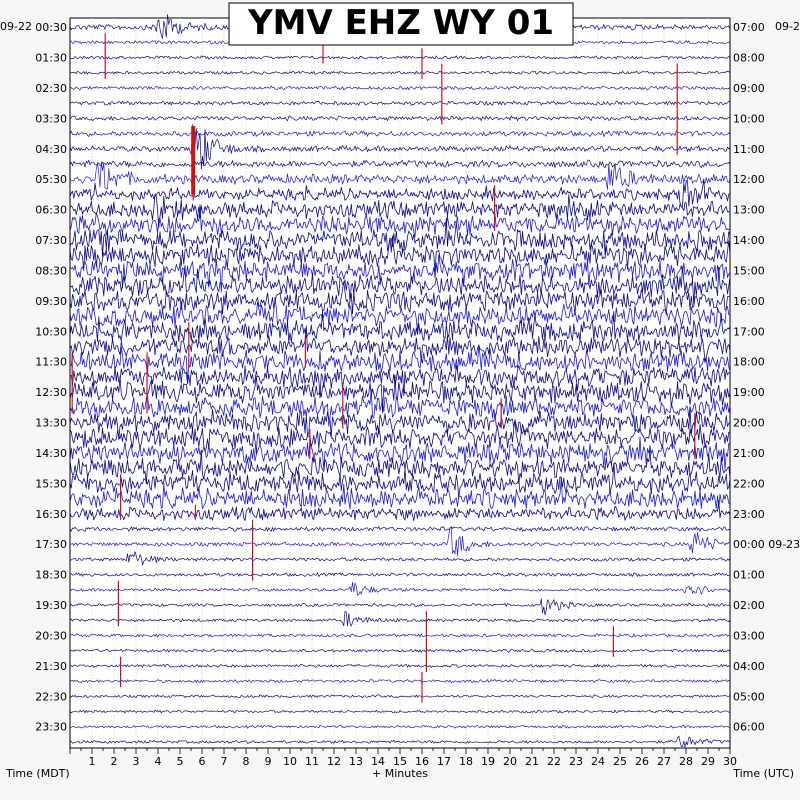 Image resolution: width=800 pixels, height=800 pixels. Describe the element at coordinates (598, 761) in the screenshot. I see `x-tick-label: 24` at that location.